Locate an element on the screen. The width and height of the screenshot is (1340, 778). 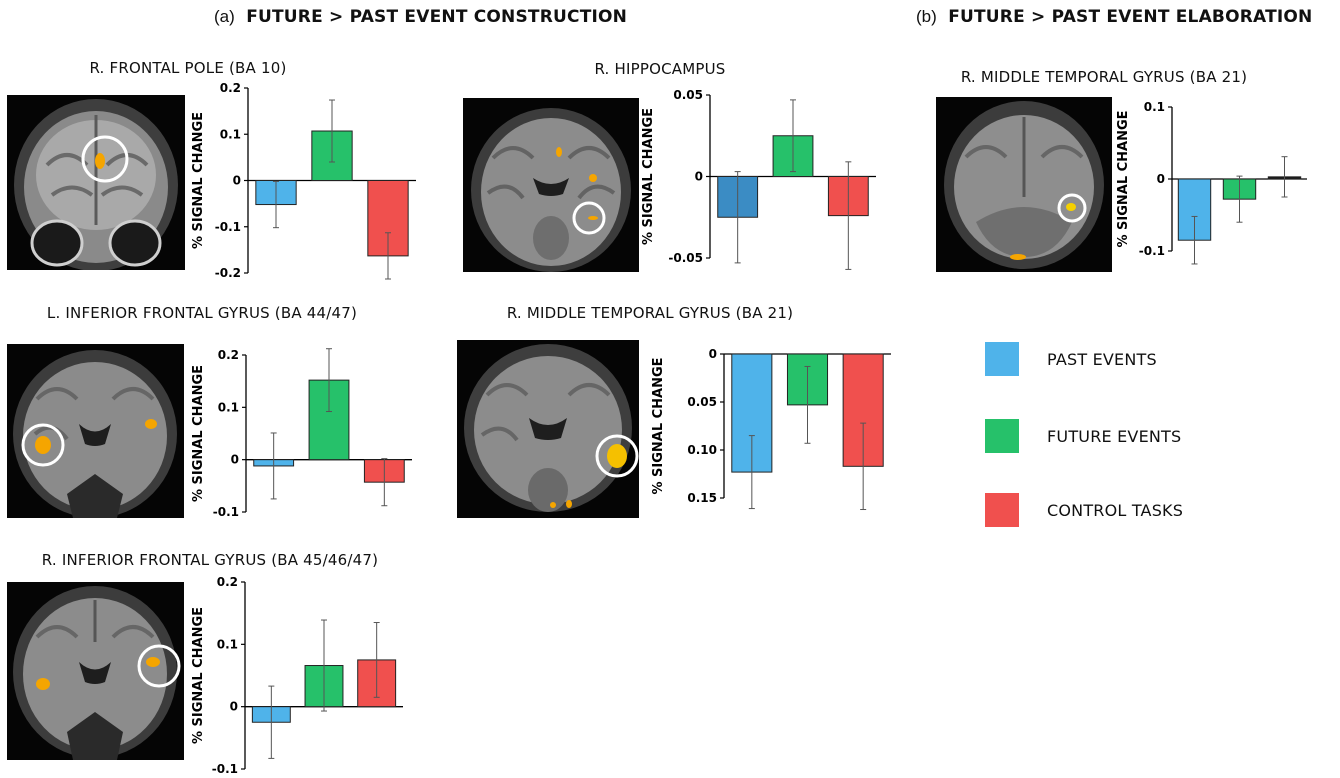
legend-label-future: FUTURE EVENTS is located at coordinates (1114, 436).